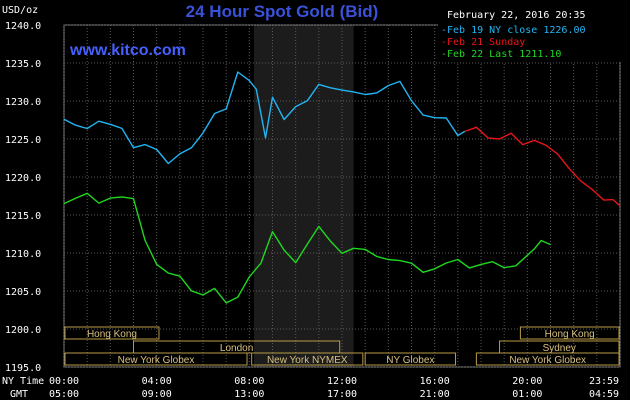 The height and width of the screenshot is (400, 630). I want to click on ny-tick-label: 16:00, so click(435, 381).